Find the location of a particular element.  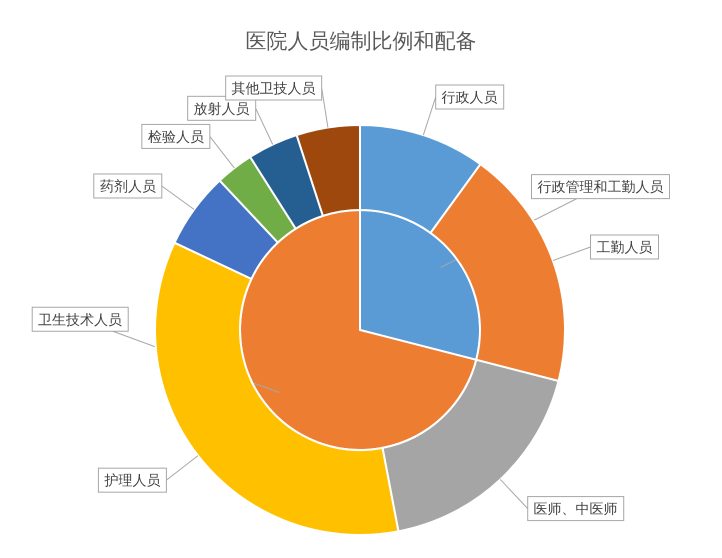

slice-label: 医师、中医师 is located at coordinates (576, 510).